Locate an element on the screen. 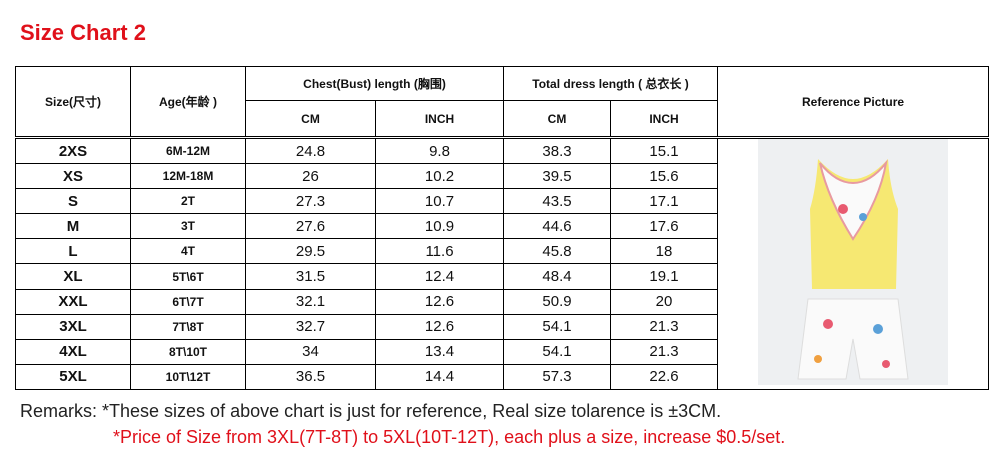 Image resolution: width=1000 pixels, height=467 pixels. cell: 48.4 is located at coordinates (557, 276).